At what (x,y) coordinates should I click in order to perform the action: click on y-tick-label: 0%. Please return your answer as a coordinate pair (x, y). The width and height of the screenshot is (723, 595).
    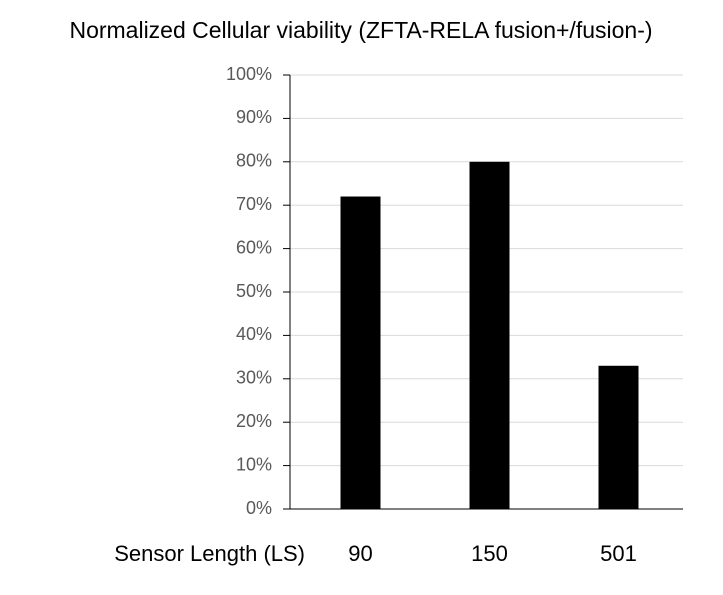
    Looking at the image, I should click on (259, 508).